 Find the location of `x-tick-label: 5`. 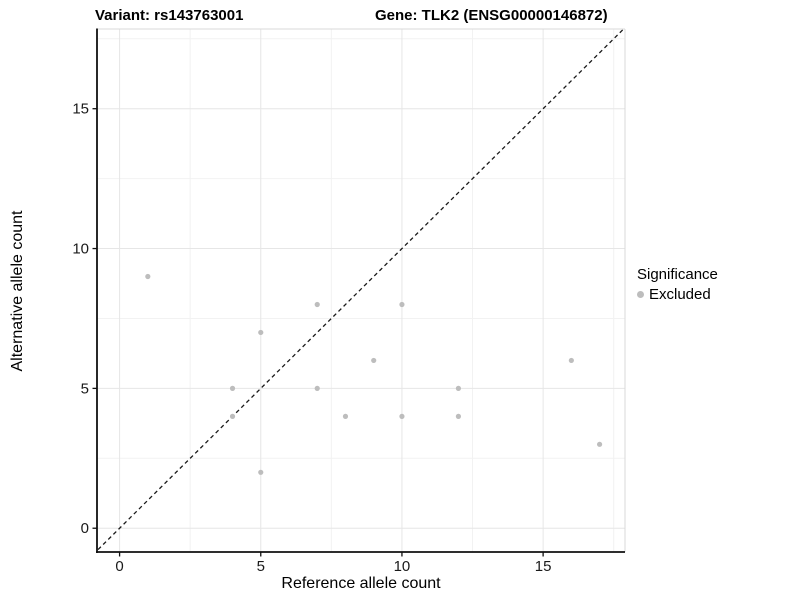

x-tick-label: 5 is located at coordinates (261, 566).